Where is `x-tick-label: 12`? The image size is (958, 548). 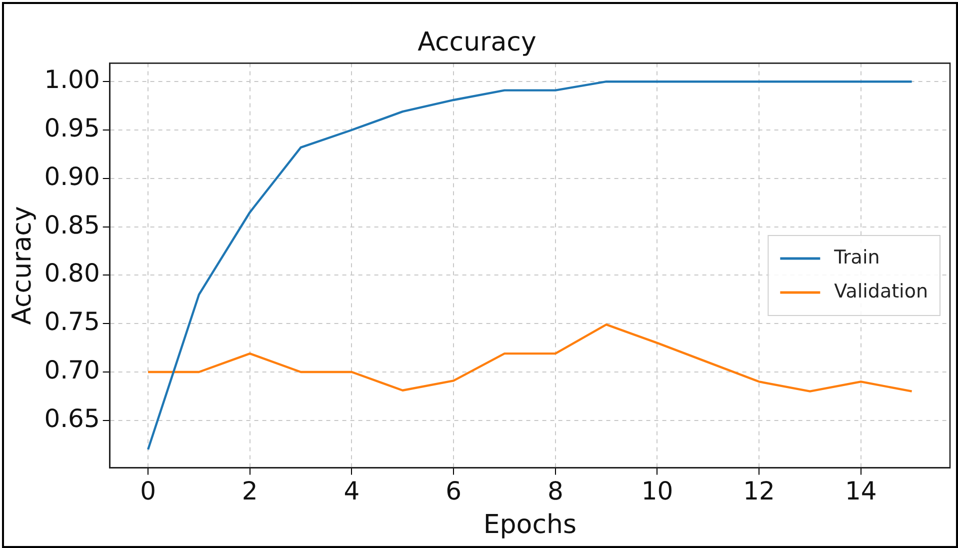
x-tick-label: 12 is located at coordinates (759, 491).